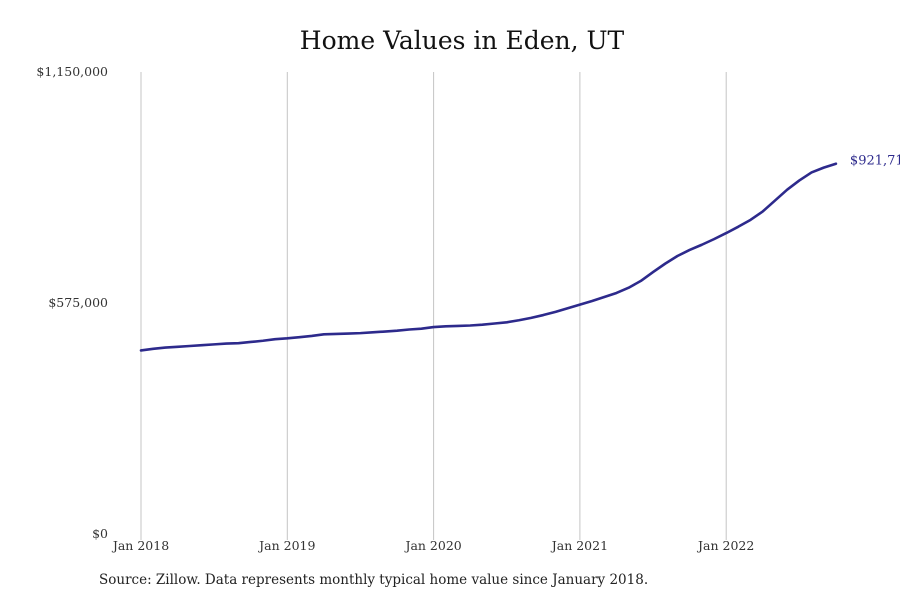 This screenshot has height=600, width=900. I want to click on x-tick-label: Jan 2020, so click(432, 545).